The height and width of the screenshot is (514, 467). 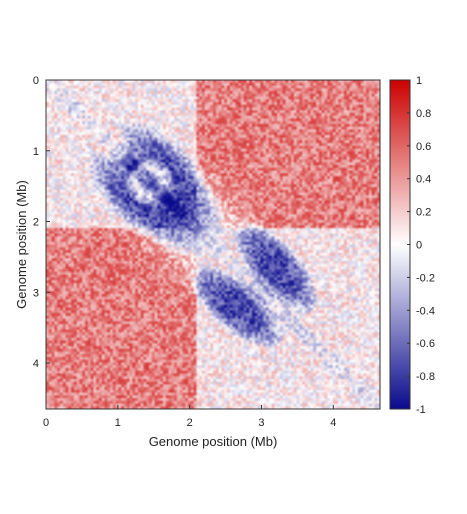 I want to click on colorbar-tick-label: 0, so click(x=419, y=246).